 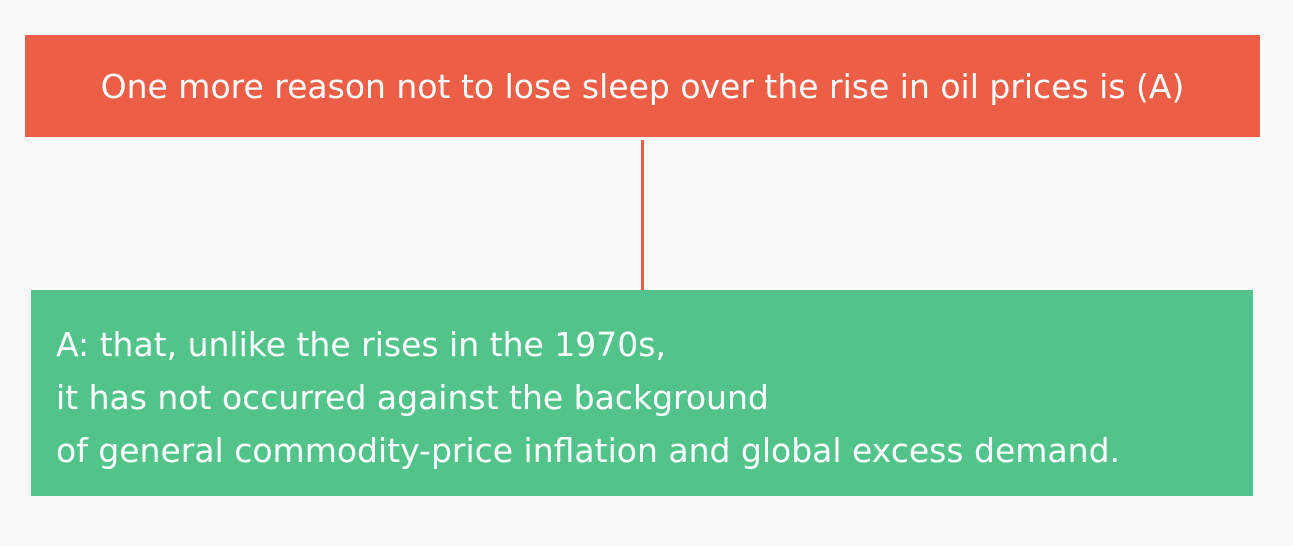 What do you see at coordinates (642, 215) in the screenshot?
I see `connector-line` at bounding box center [642, 215].